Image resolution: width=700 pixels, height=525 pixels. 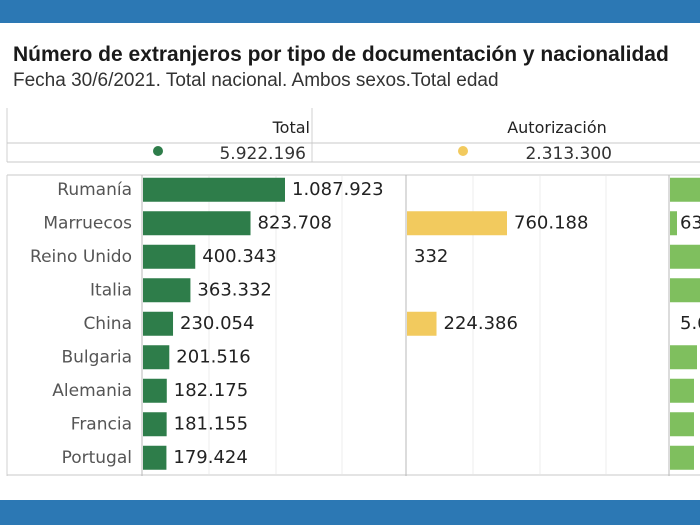 What do you see at coordinates (213, 357) in the screenshot?
I see `data-label-0-5: 201.516` at bounding box center [213, 357].